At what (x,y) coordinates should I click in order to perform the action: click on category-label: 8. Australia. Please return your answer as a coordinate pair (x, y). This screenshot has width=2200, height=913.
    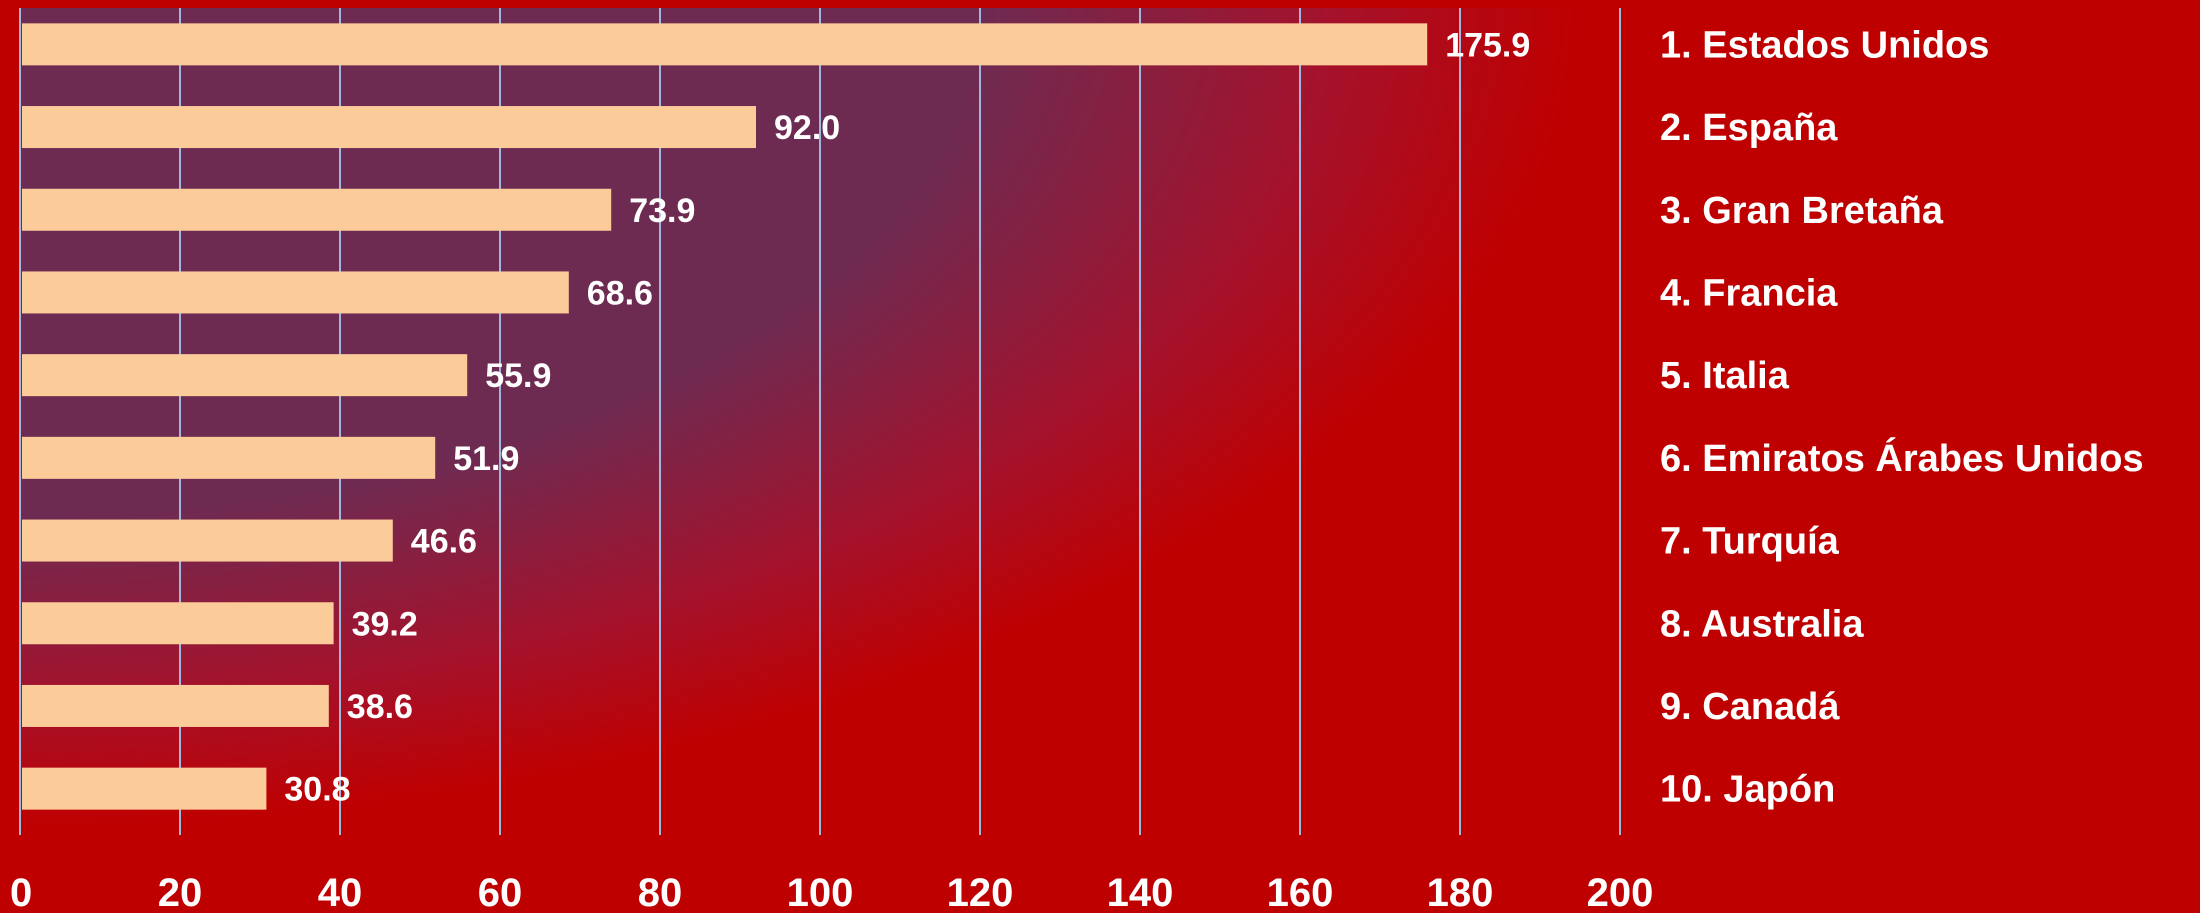
    Looking at the image, I should click on (1762, 624).